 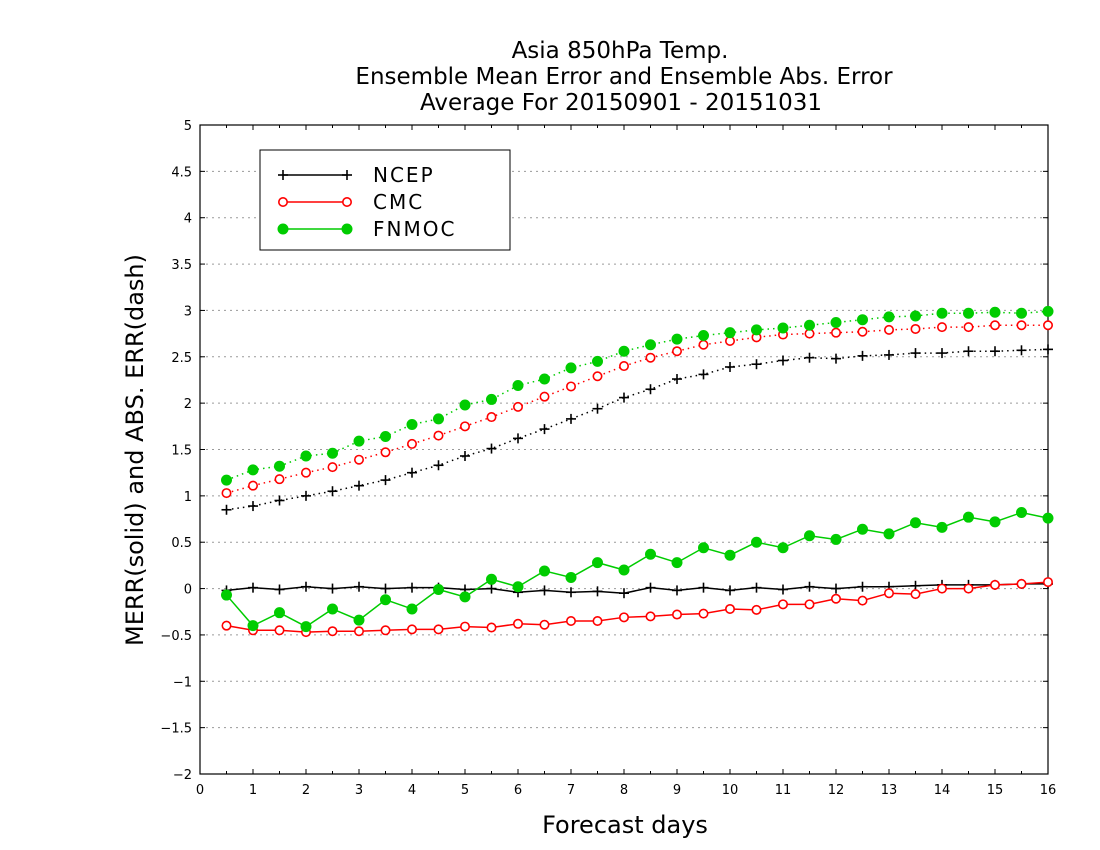 I want to click on y-tick-label: 1, so click(x=188, y=497).